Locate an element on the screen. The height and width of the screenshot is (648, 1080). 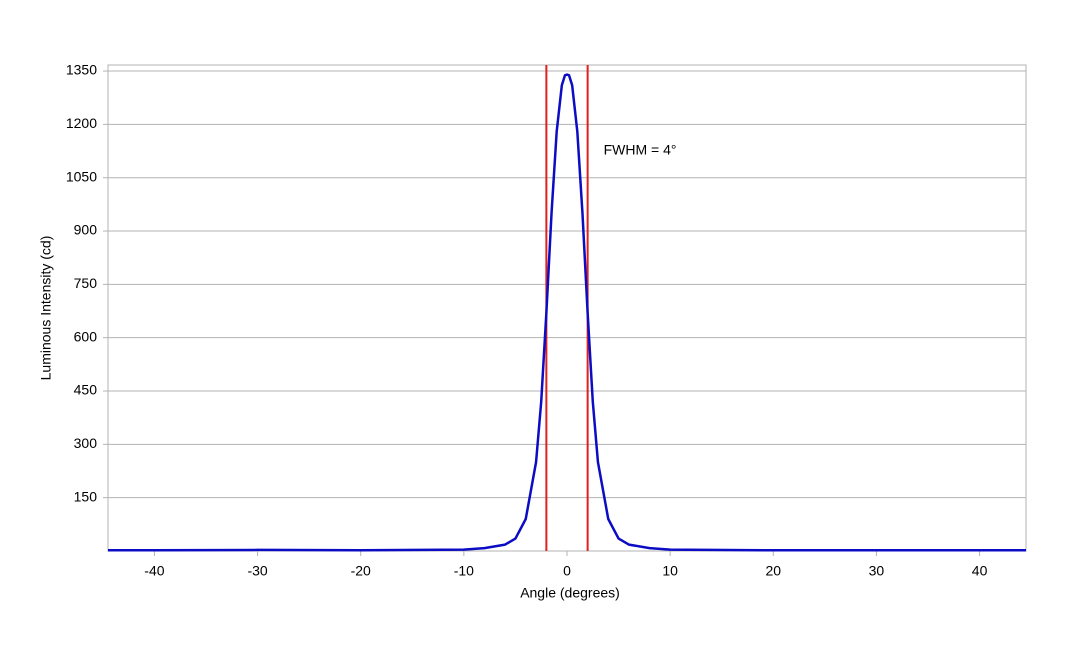
x-tick-label: 0 is located at coordinates (567, 571).